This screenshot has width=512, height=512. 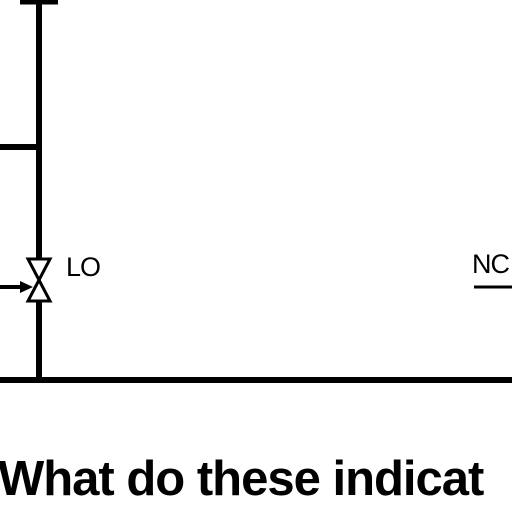 I want to click on gate-valve-icon, so click(x=39, y=280).